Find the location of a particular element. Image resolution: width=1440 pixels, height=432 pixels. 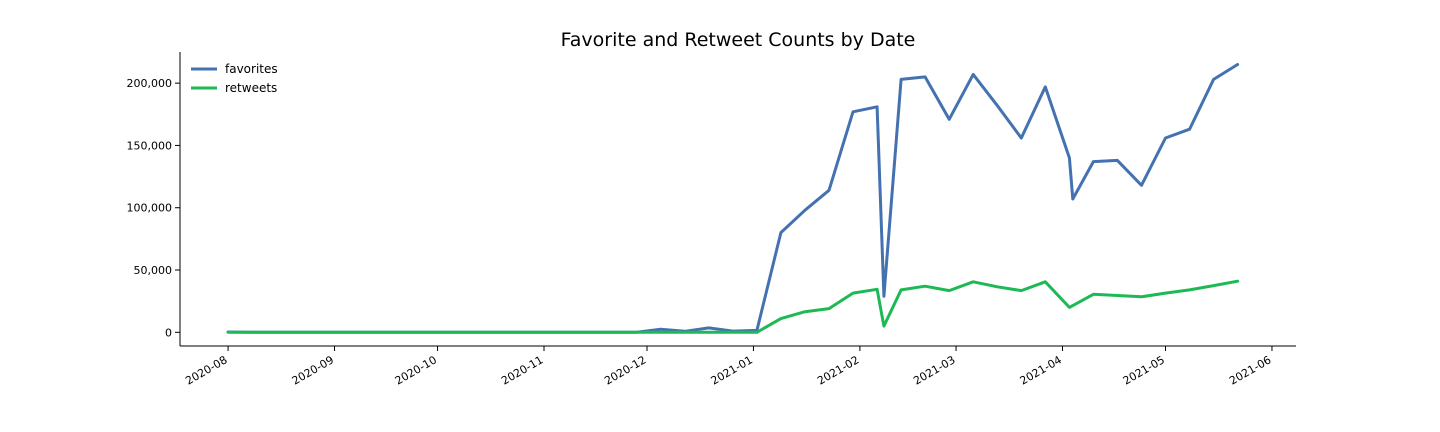

x-tick-label: 2021-05 is located at coordinates (1144, 370).